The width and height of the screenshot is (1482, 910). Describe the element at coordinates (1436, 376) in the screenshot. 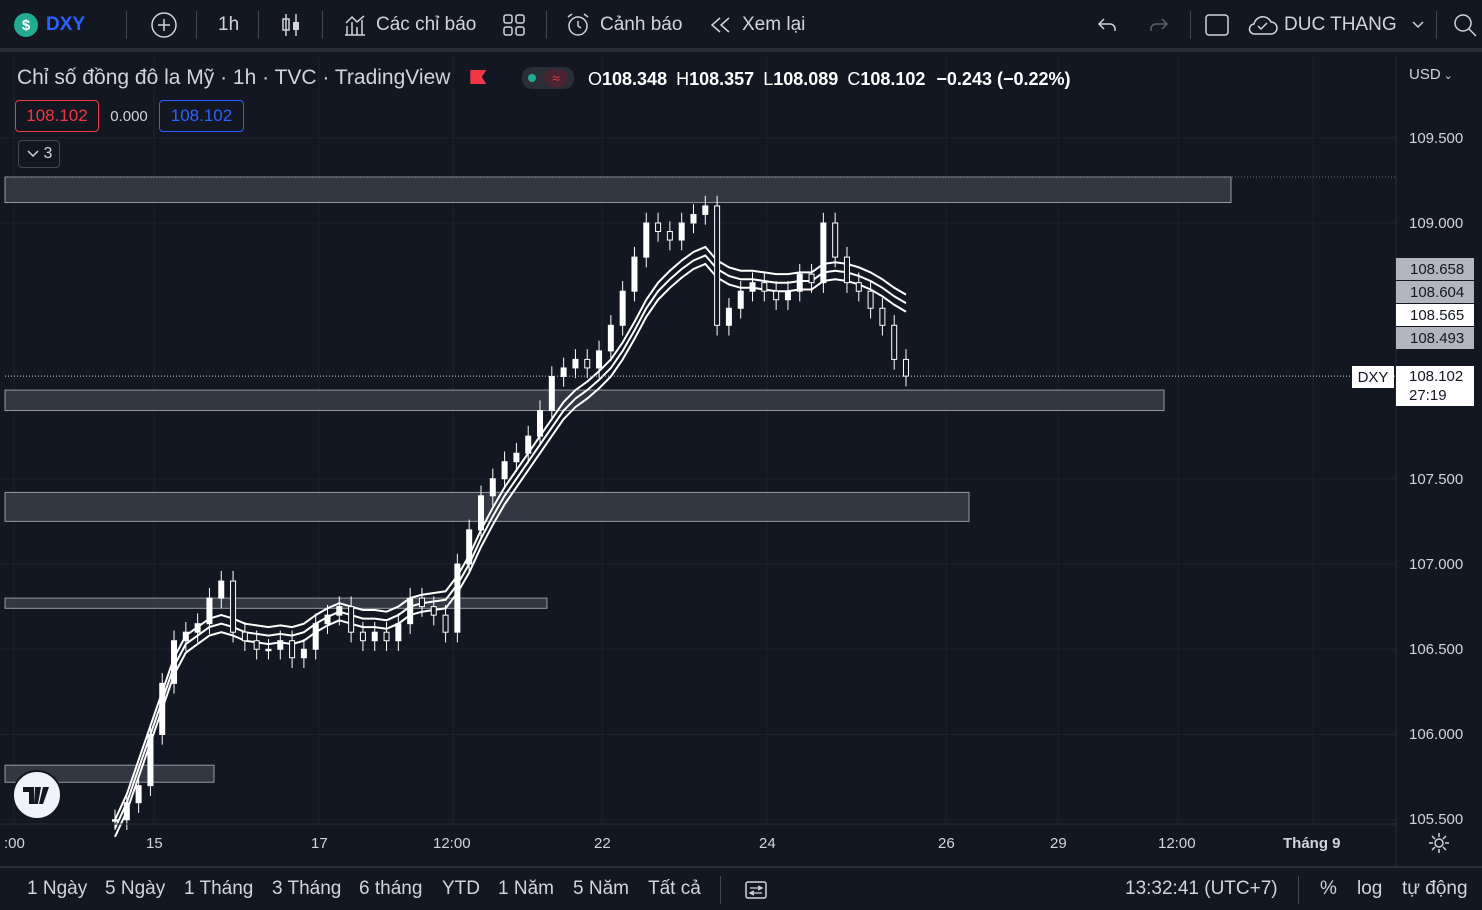

I see `last-price: 108.102` at that location.